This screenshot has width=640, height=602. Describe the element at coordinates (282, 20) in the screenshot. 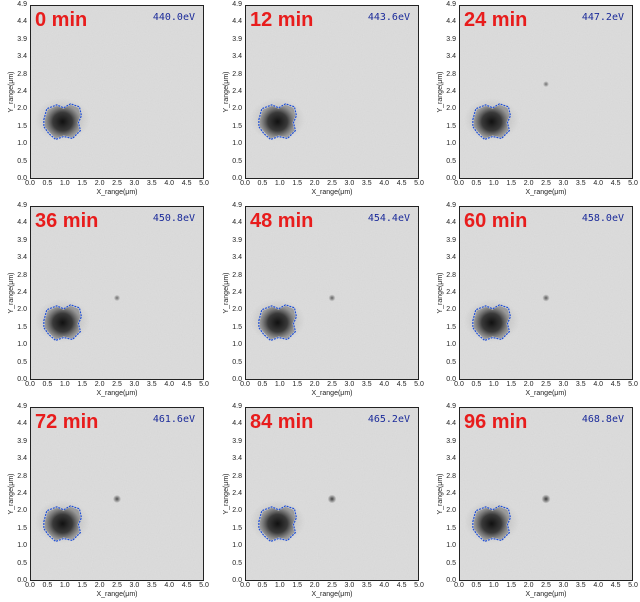

I see `time-label: 12 min` at that location.